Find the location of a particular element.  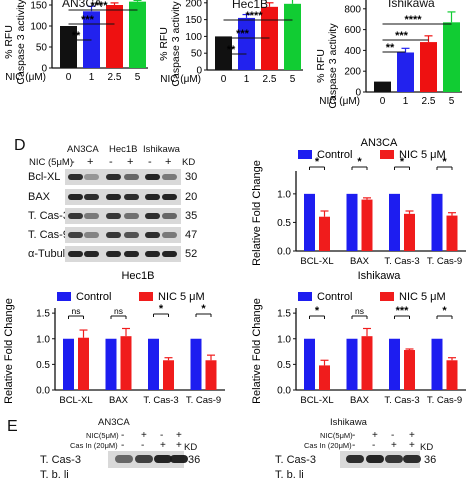

blot-e-row1-label: NIC(5μM) is located at coordinates (102, 435).